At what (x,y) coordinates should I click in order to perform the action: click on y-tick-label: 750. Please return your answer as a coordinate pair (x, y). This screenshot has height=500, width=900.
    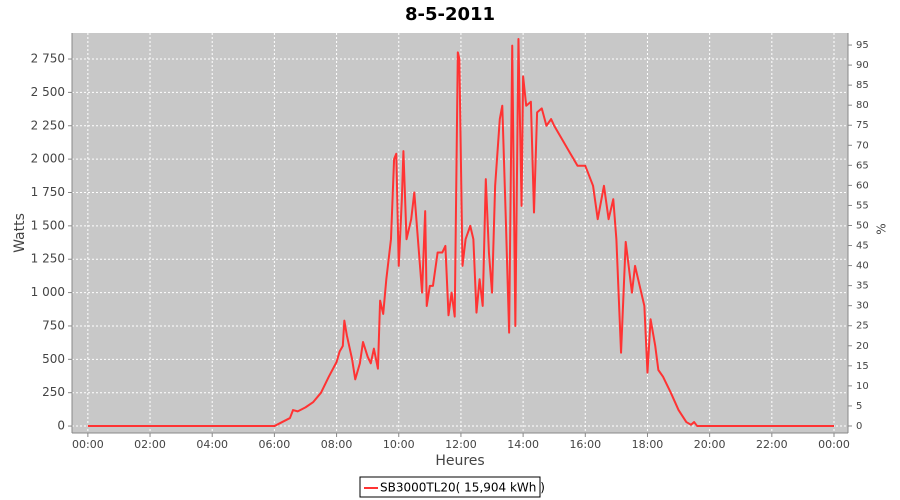
    Looking at the image, I should click on (53, 325).